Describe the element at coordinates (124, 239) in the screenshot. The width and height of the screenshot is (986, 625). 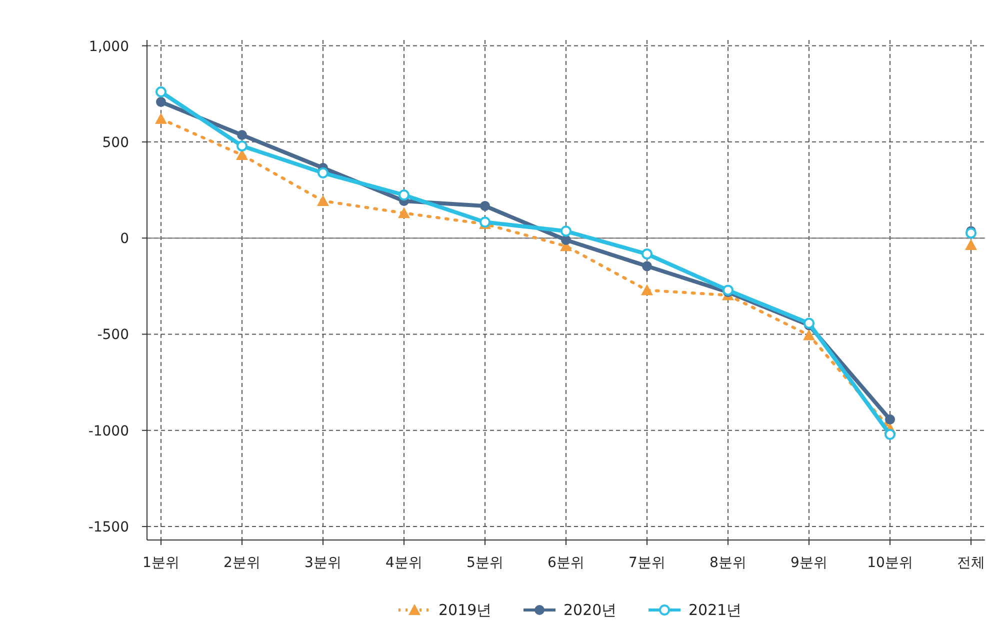
I see `y-tick-label: 0` at that location.